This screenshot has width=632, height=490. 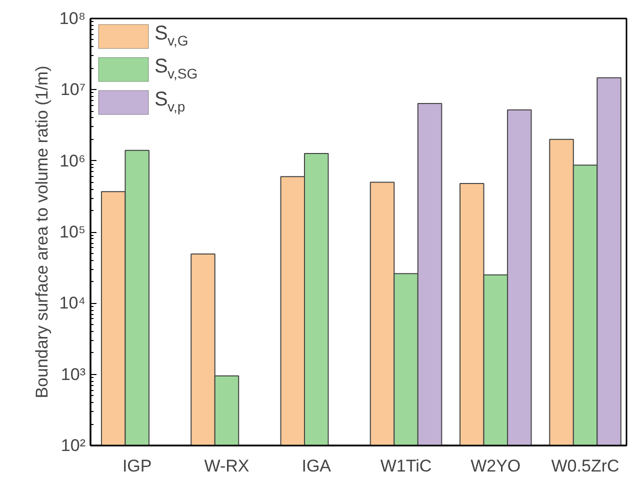 I want to click on y-tick-label: 10⁴, so click(x=72, y=303).